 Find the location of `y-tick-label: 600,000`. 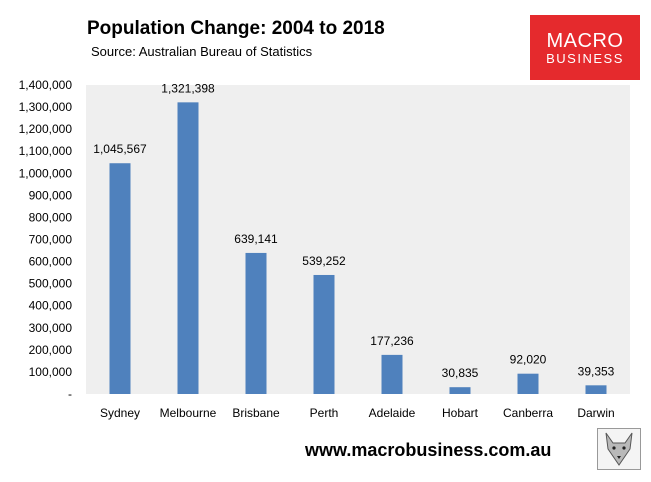

y-tick-label: 600,000 is located at coordinates (51, 262).